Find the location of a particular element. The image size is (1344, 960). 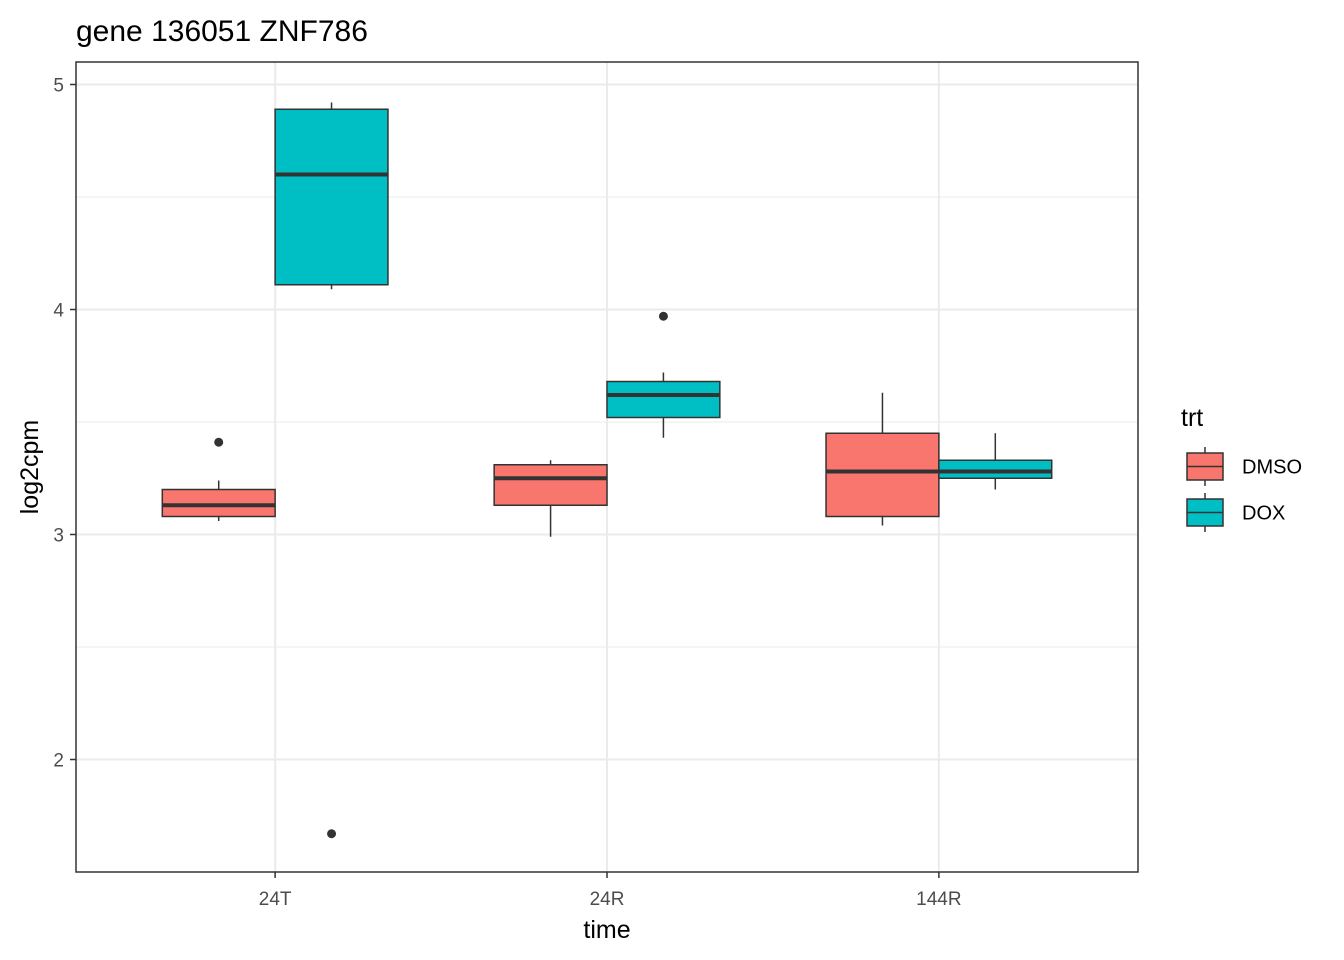

y-tick-label: 4 is located at coordinates (58, 311).